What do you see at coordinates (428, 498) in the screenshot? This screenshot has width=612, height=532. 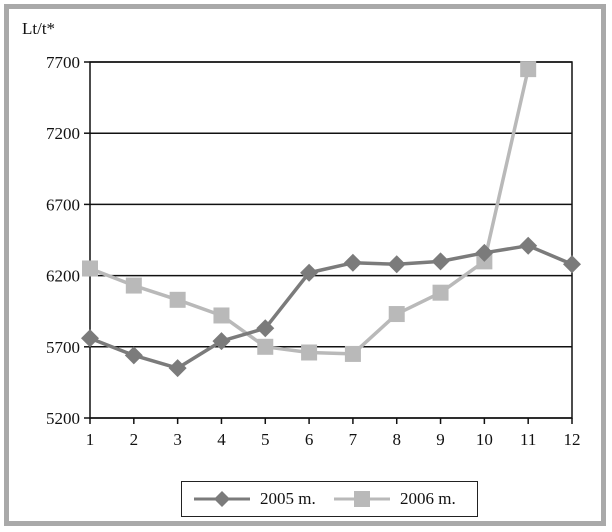 I see `legend-label-2006: 2006 m.` at bounding box center [428, 498].